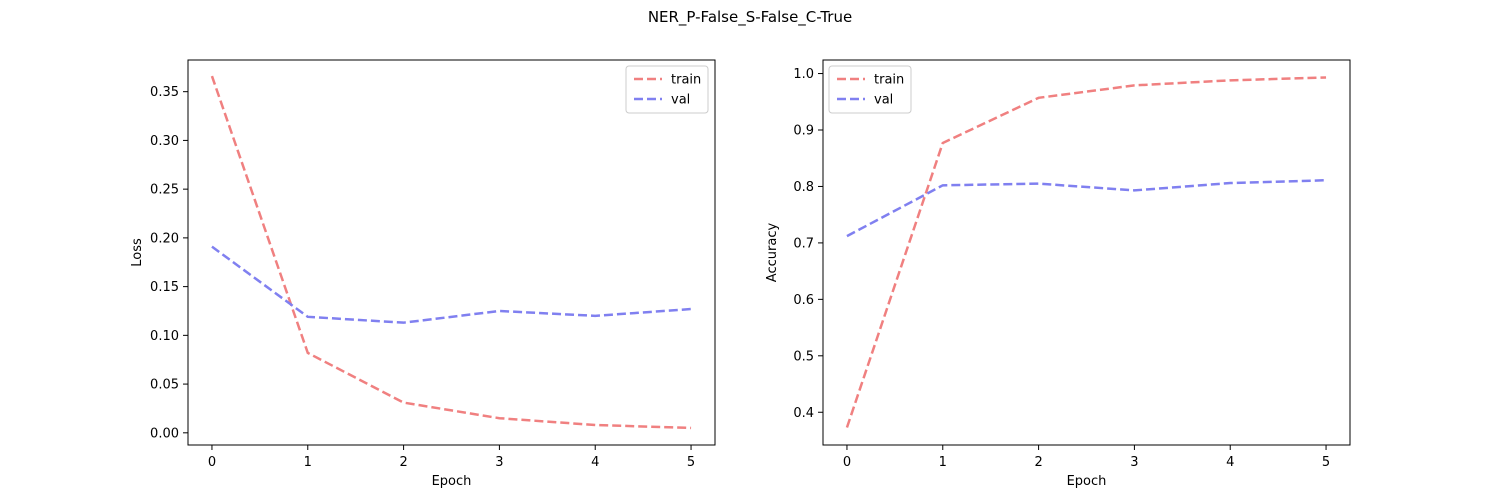 Image resolution: width=1500 pixels, height=500 pixels. Describe the element at coordinates (803, 243) in the screenshot. I see `accuracy-ytick-label: 0.7` at that location.